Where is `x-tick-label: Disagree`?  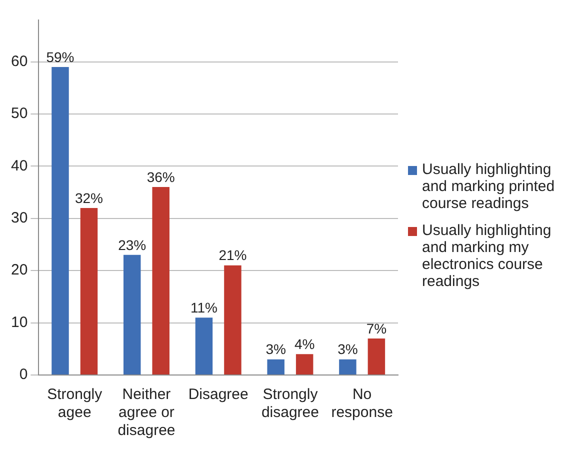 x-tick-label: Disagree is located at coordinates (218, 395).